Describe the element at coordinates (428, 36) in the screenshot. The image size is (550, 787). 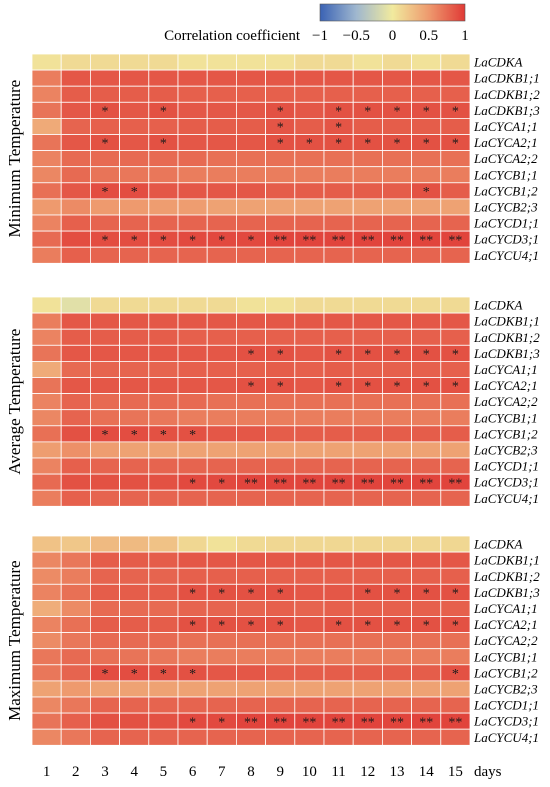
I see `colorbar-tick-label: 0.5` at that location.